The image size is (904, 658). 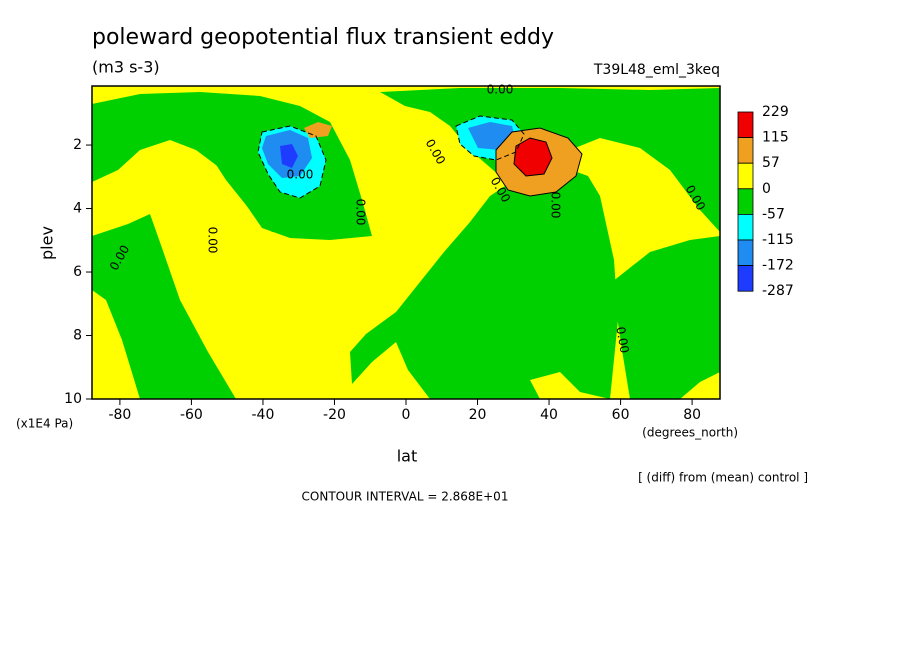 I want to click on colorbar-label: 57, so click(x=771, y=163).